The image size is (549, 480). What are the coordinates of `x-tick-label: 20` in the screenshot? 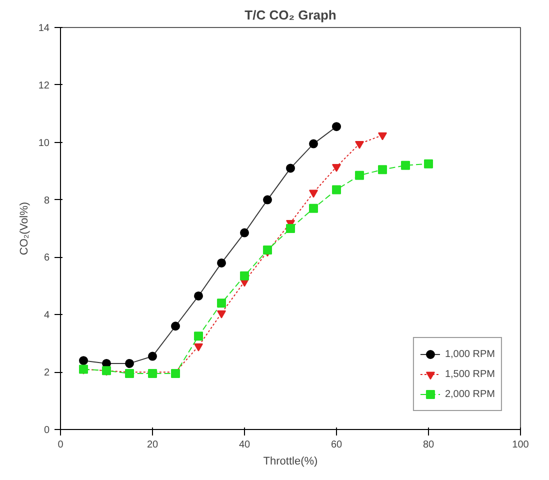 It's located at (152, 445).